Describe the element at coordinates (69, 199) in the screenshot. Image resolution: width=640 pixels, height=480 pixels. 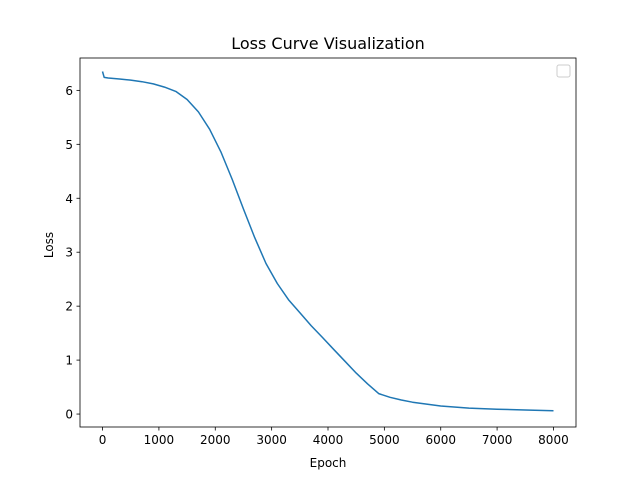
I see `y-tick-label-4: 4` at that location.